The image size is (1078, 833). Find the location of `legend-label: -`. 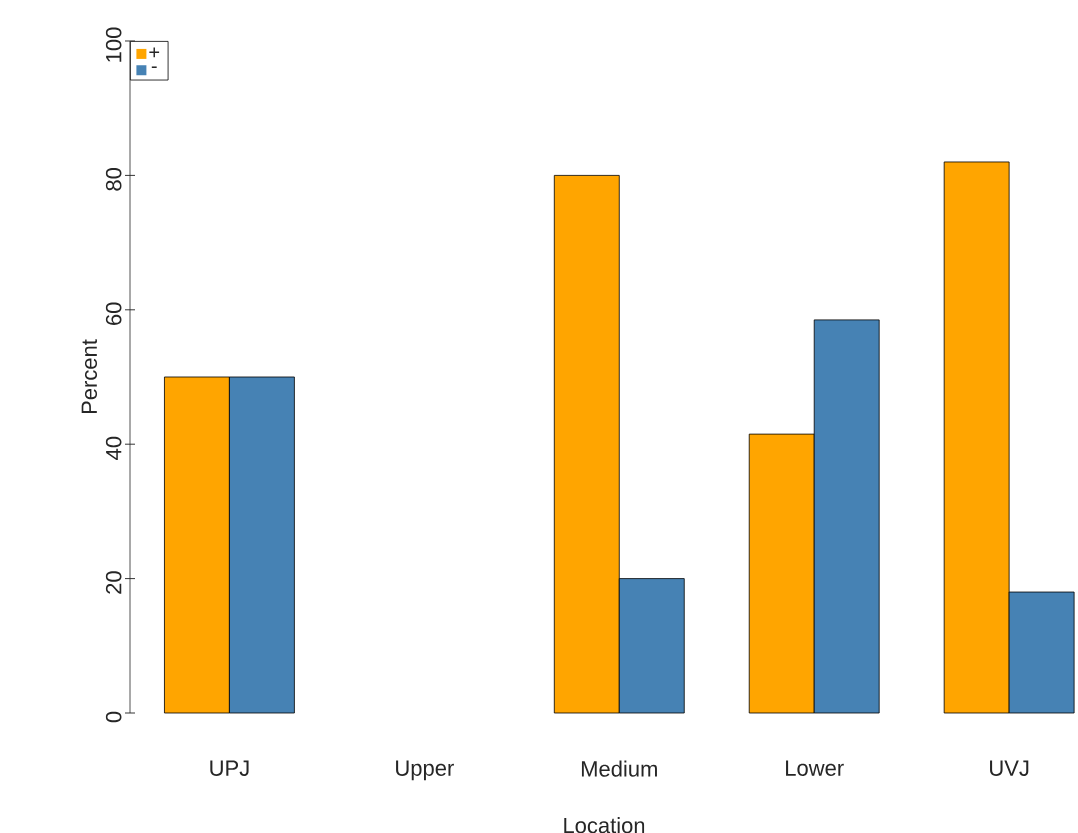

legend-label: - is located at coordinates (154, 67).